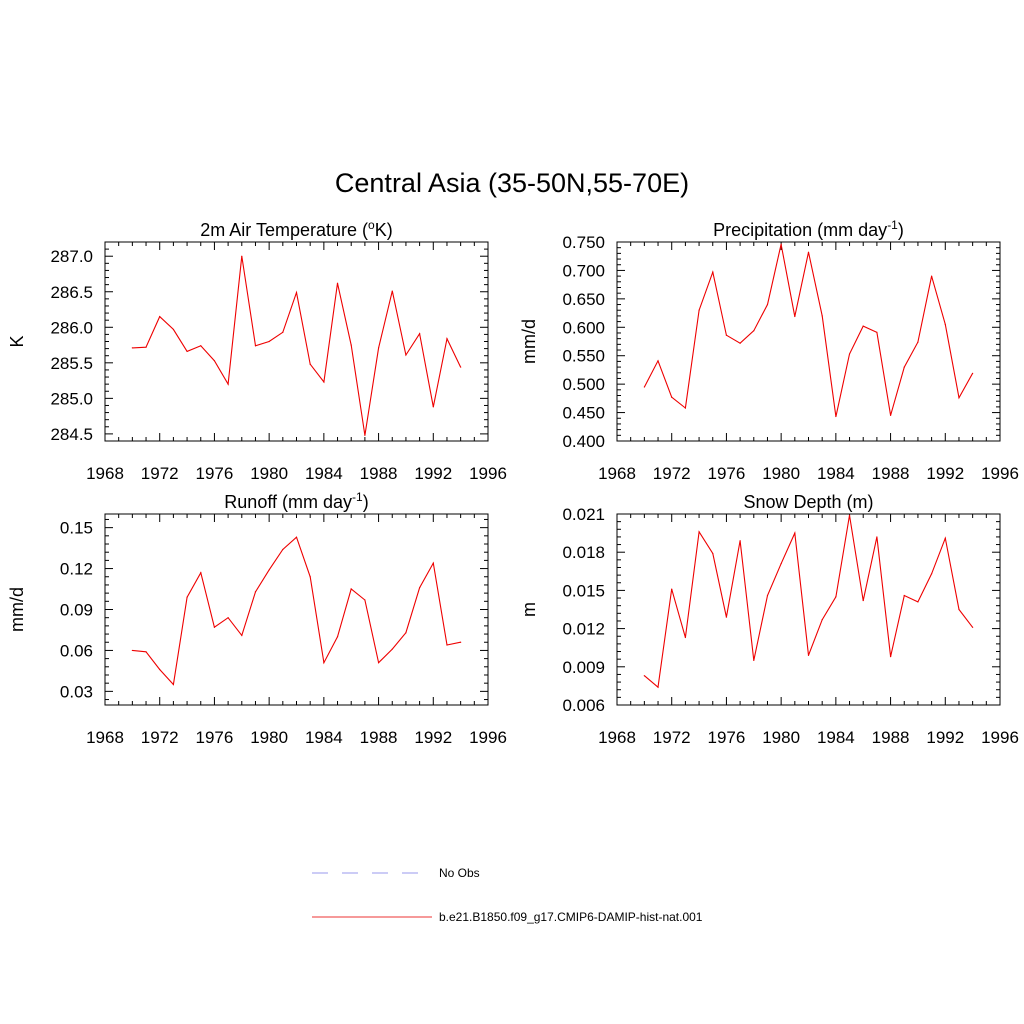 This screenshot has width=1024, height=1024. What do you see at coordinates (384, 230) in the screenshot?
I see `panel-title-part: K)` at bounding box center [384, 230].